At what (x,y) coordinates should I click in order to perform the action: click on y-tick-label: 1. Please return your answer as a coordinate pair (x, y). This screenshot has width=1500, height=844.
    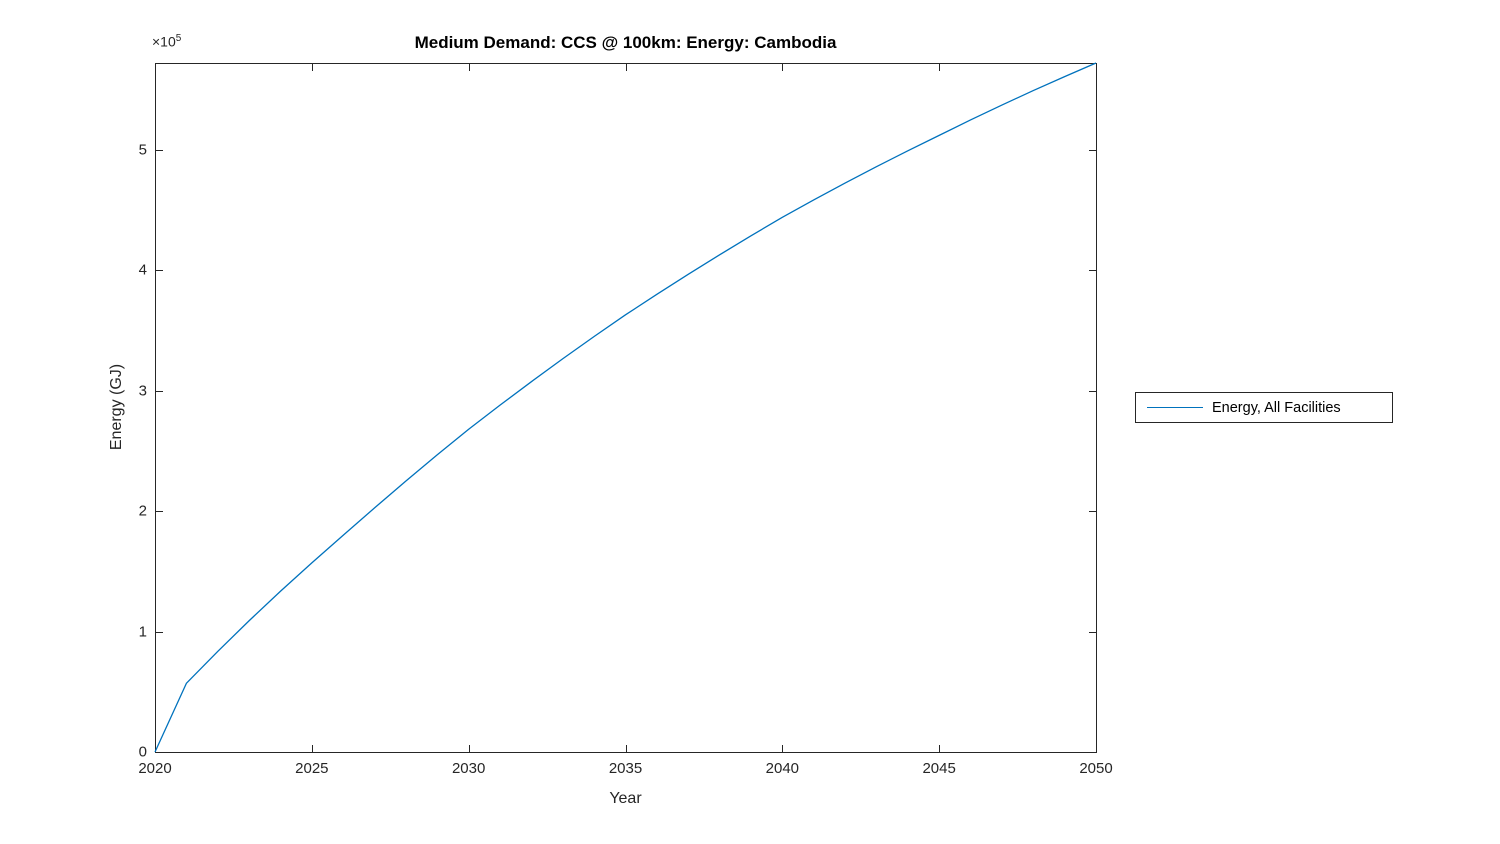
    Looking at the image, I should click on (142, 632).